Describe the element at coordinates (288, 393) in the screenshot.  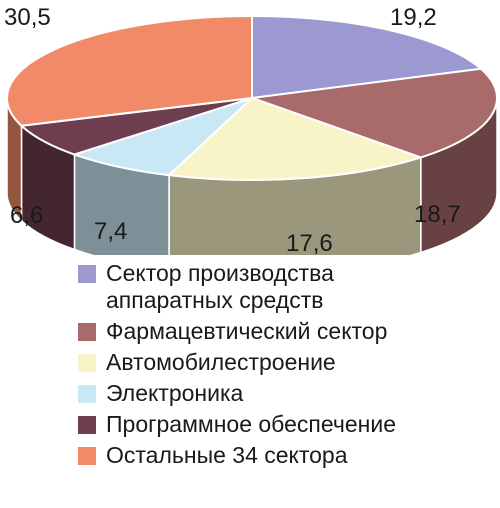
I see `legend-item: Электроника` at that location.